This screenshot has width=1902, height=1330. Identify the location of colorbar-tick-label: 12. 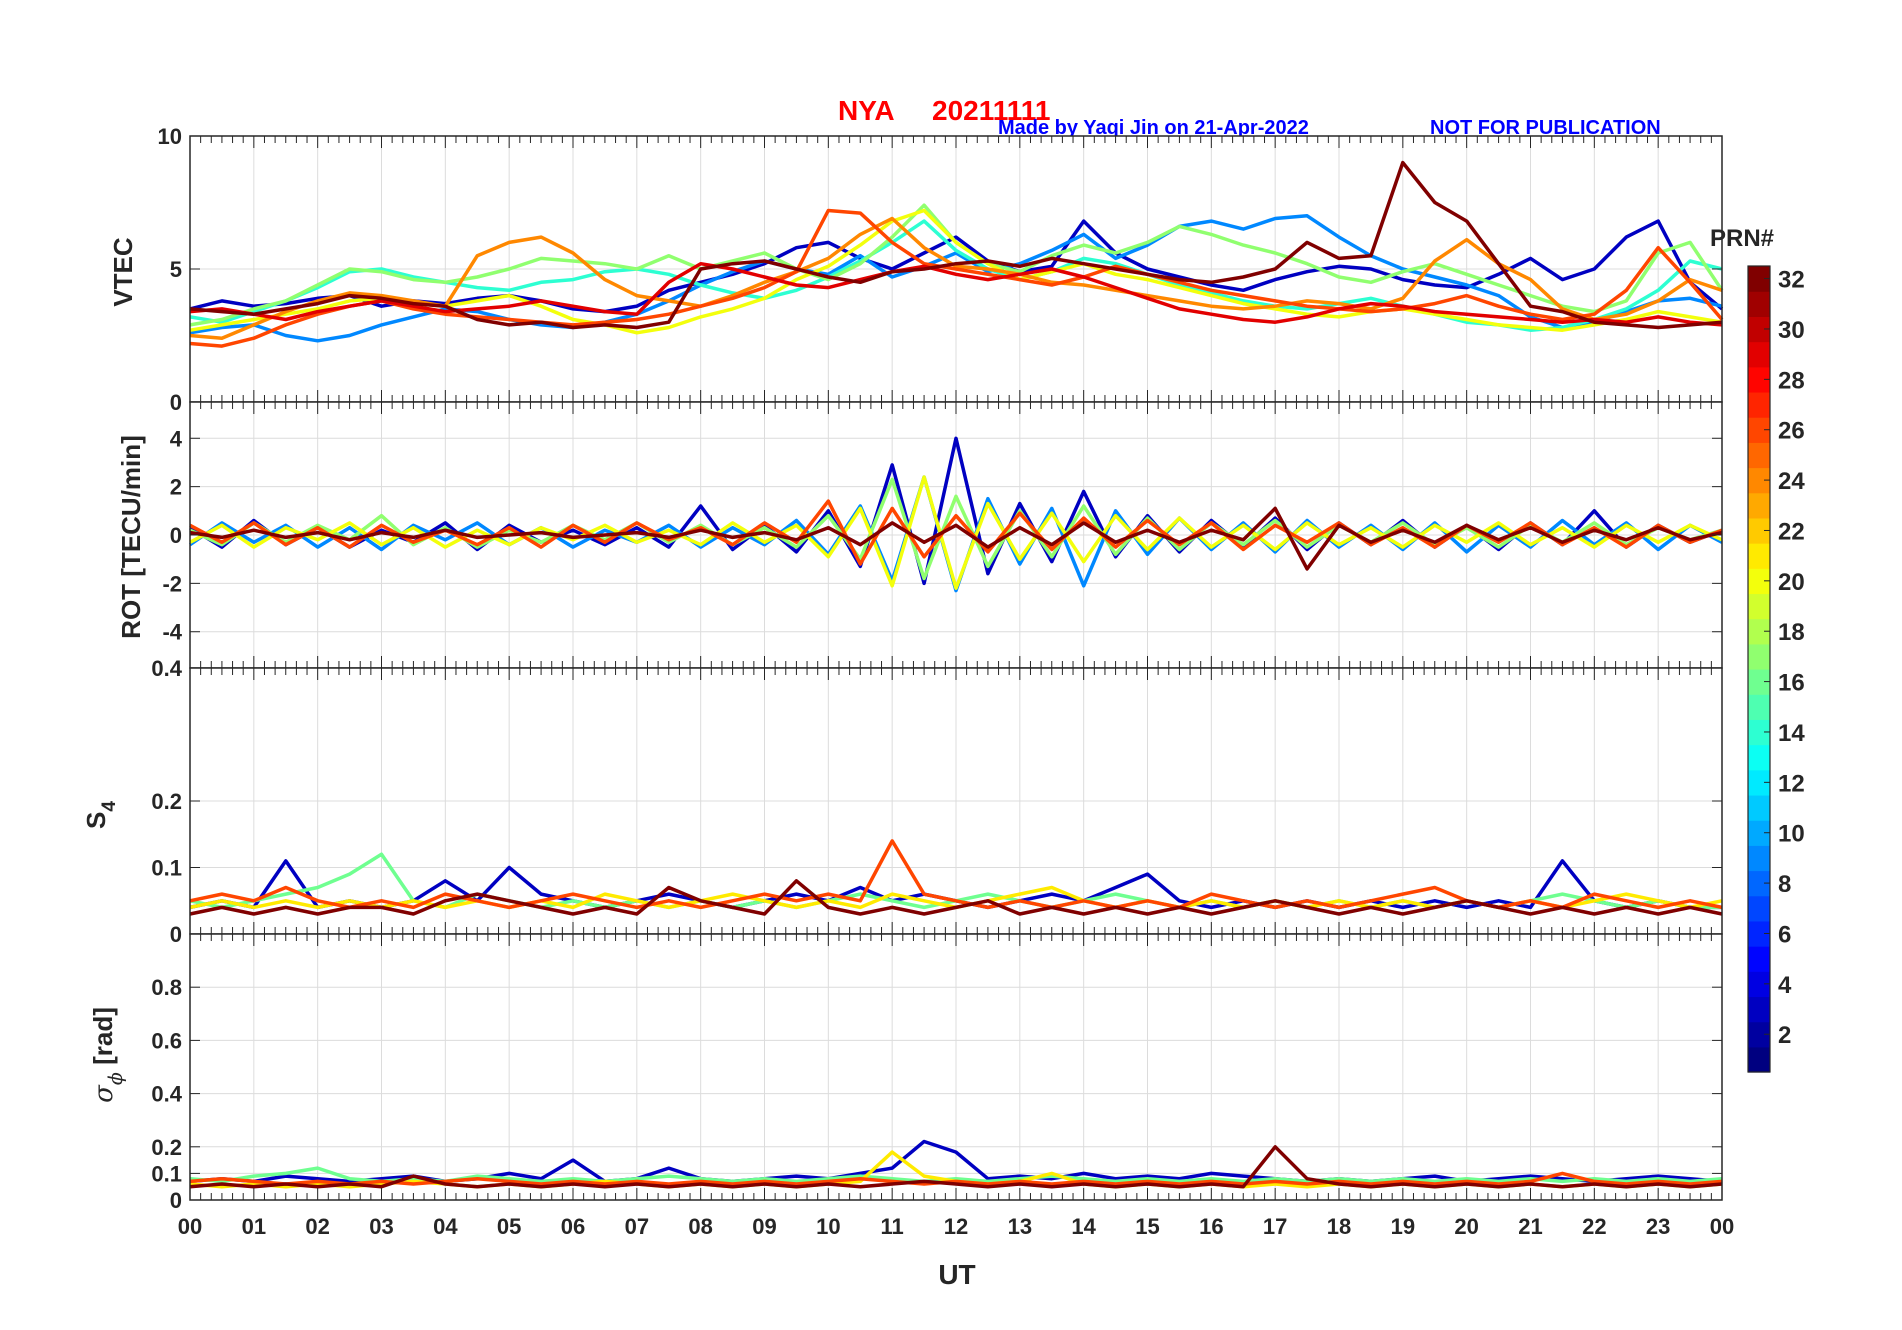
(1791, 783).